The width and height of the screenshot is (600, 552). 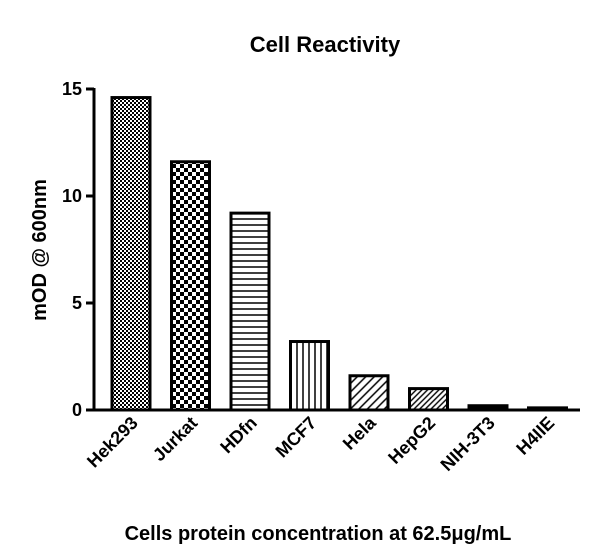 I want to click on x-category-label: HepG2, so click(x=411, y=440).